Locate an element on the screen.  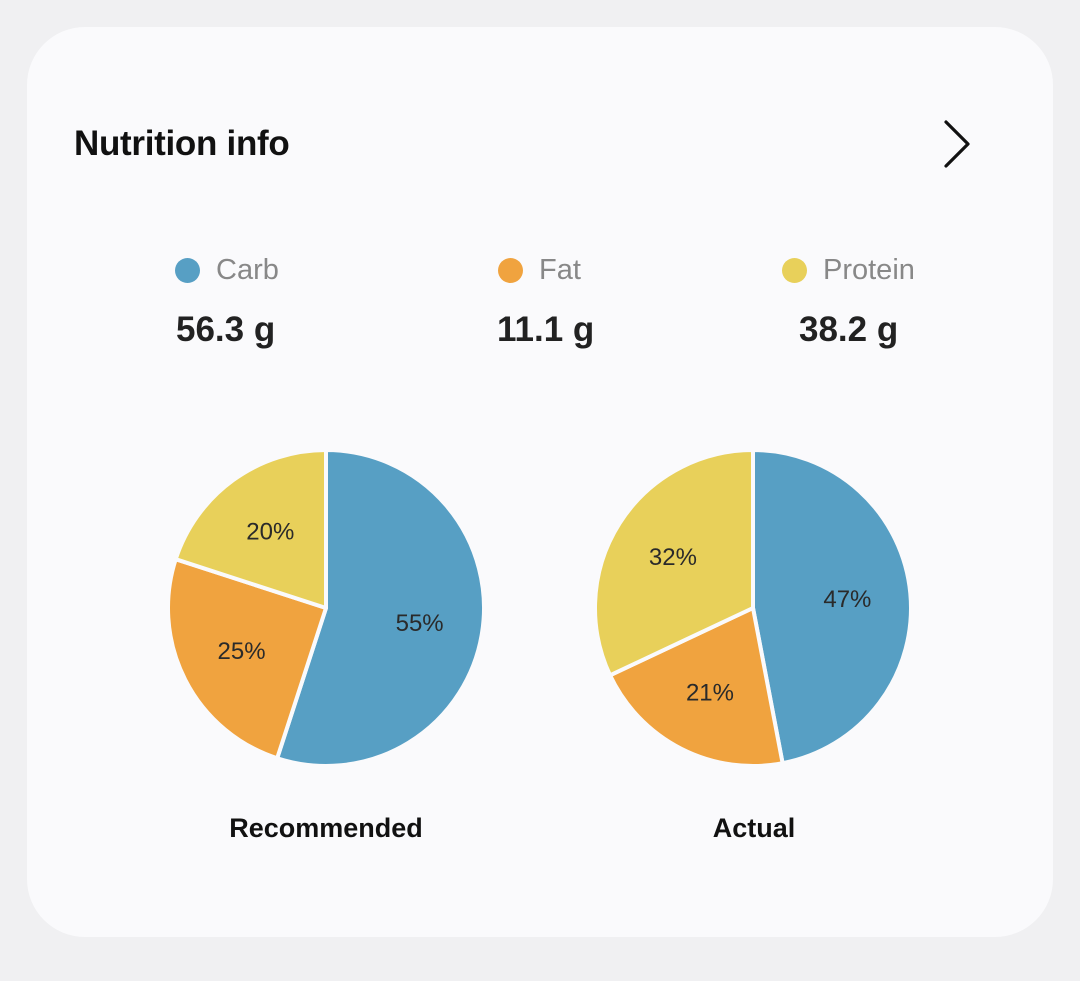
actual-caption: Actual is located at coordinates (754, 828).